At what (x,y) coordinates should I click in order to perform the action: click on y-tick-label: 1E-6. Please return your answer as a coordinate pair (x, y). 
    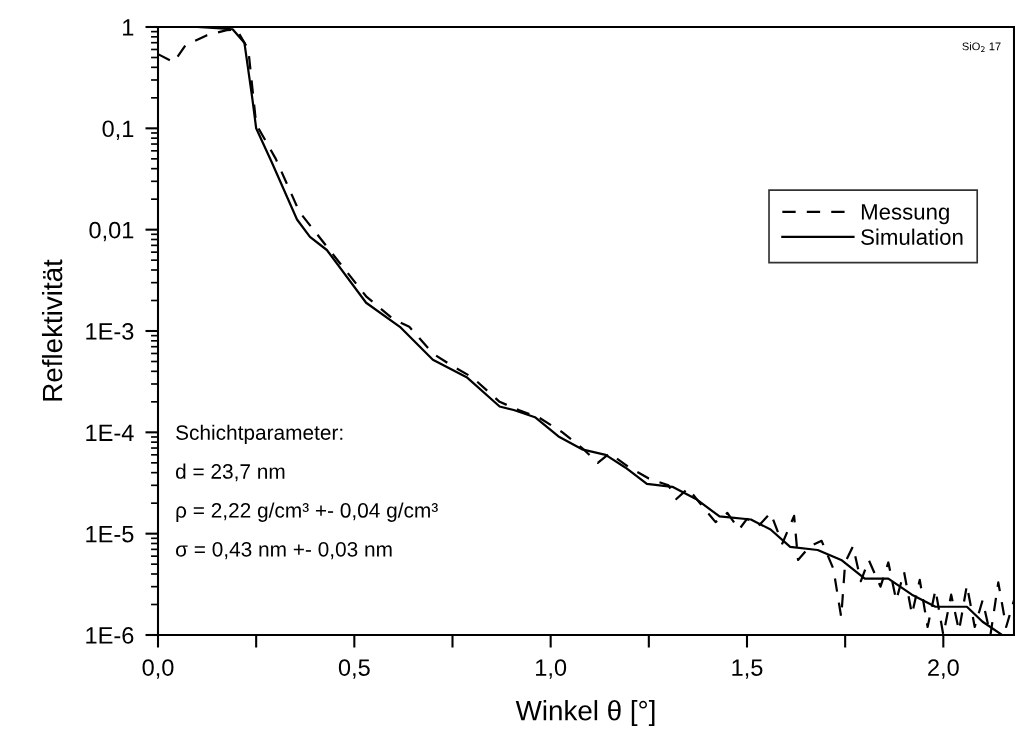
    Looking at the image, I should click on (110, 635).